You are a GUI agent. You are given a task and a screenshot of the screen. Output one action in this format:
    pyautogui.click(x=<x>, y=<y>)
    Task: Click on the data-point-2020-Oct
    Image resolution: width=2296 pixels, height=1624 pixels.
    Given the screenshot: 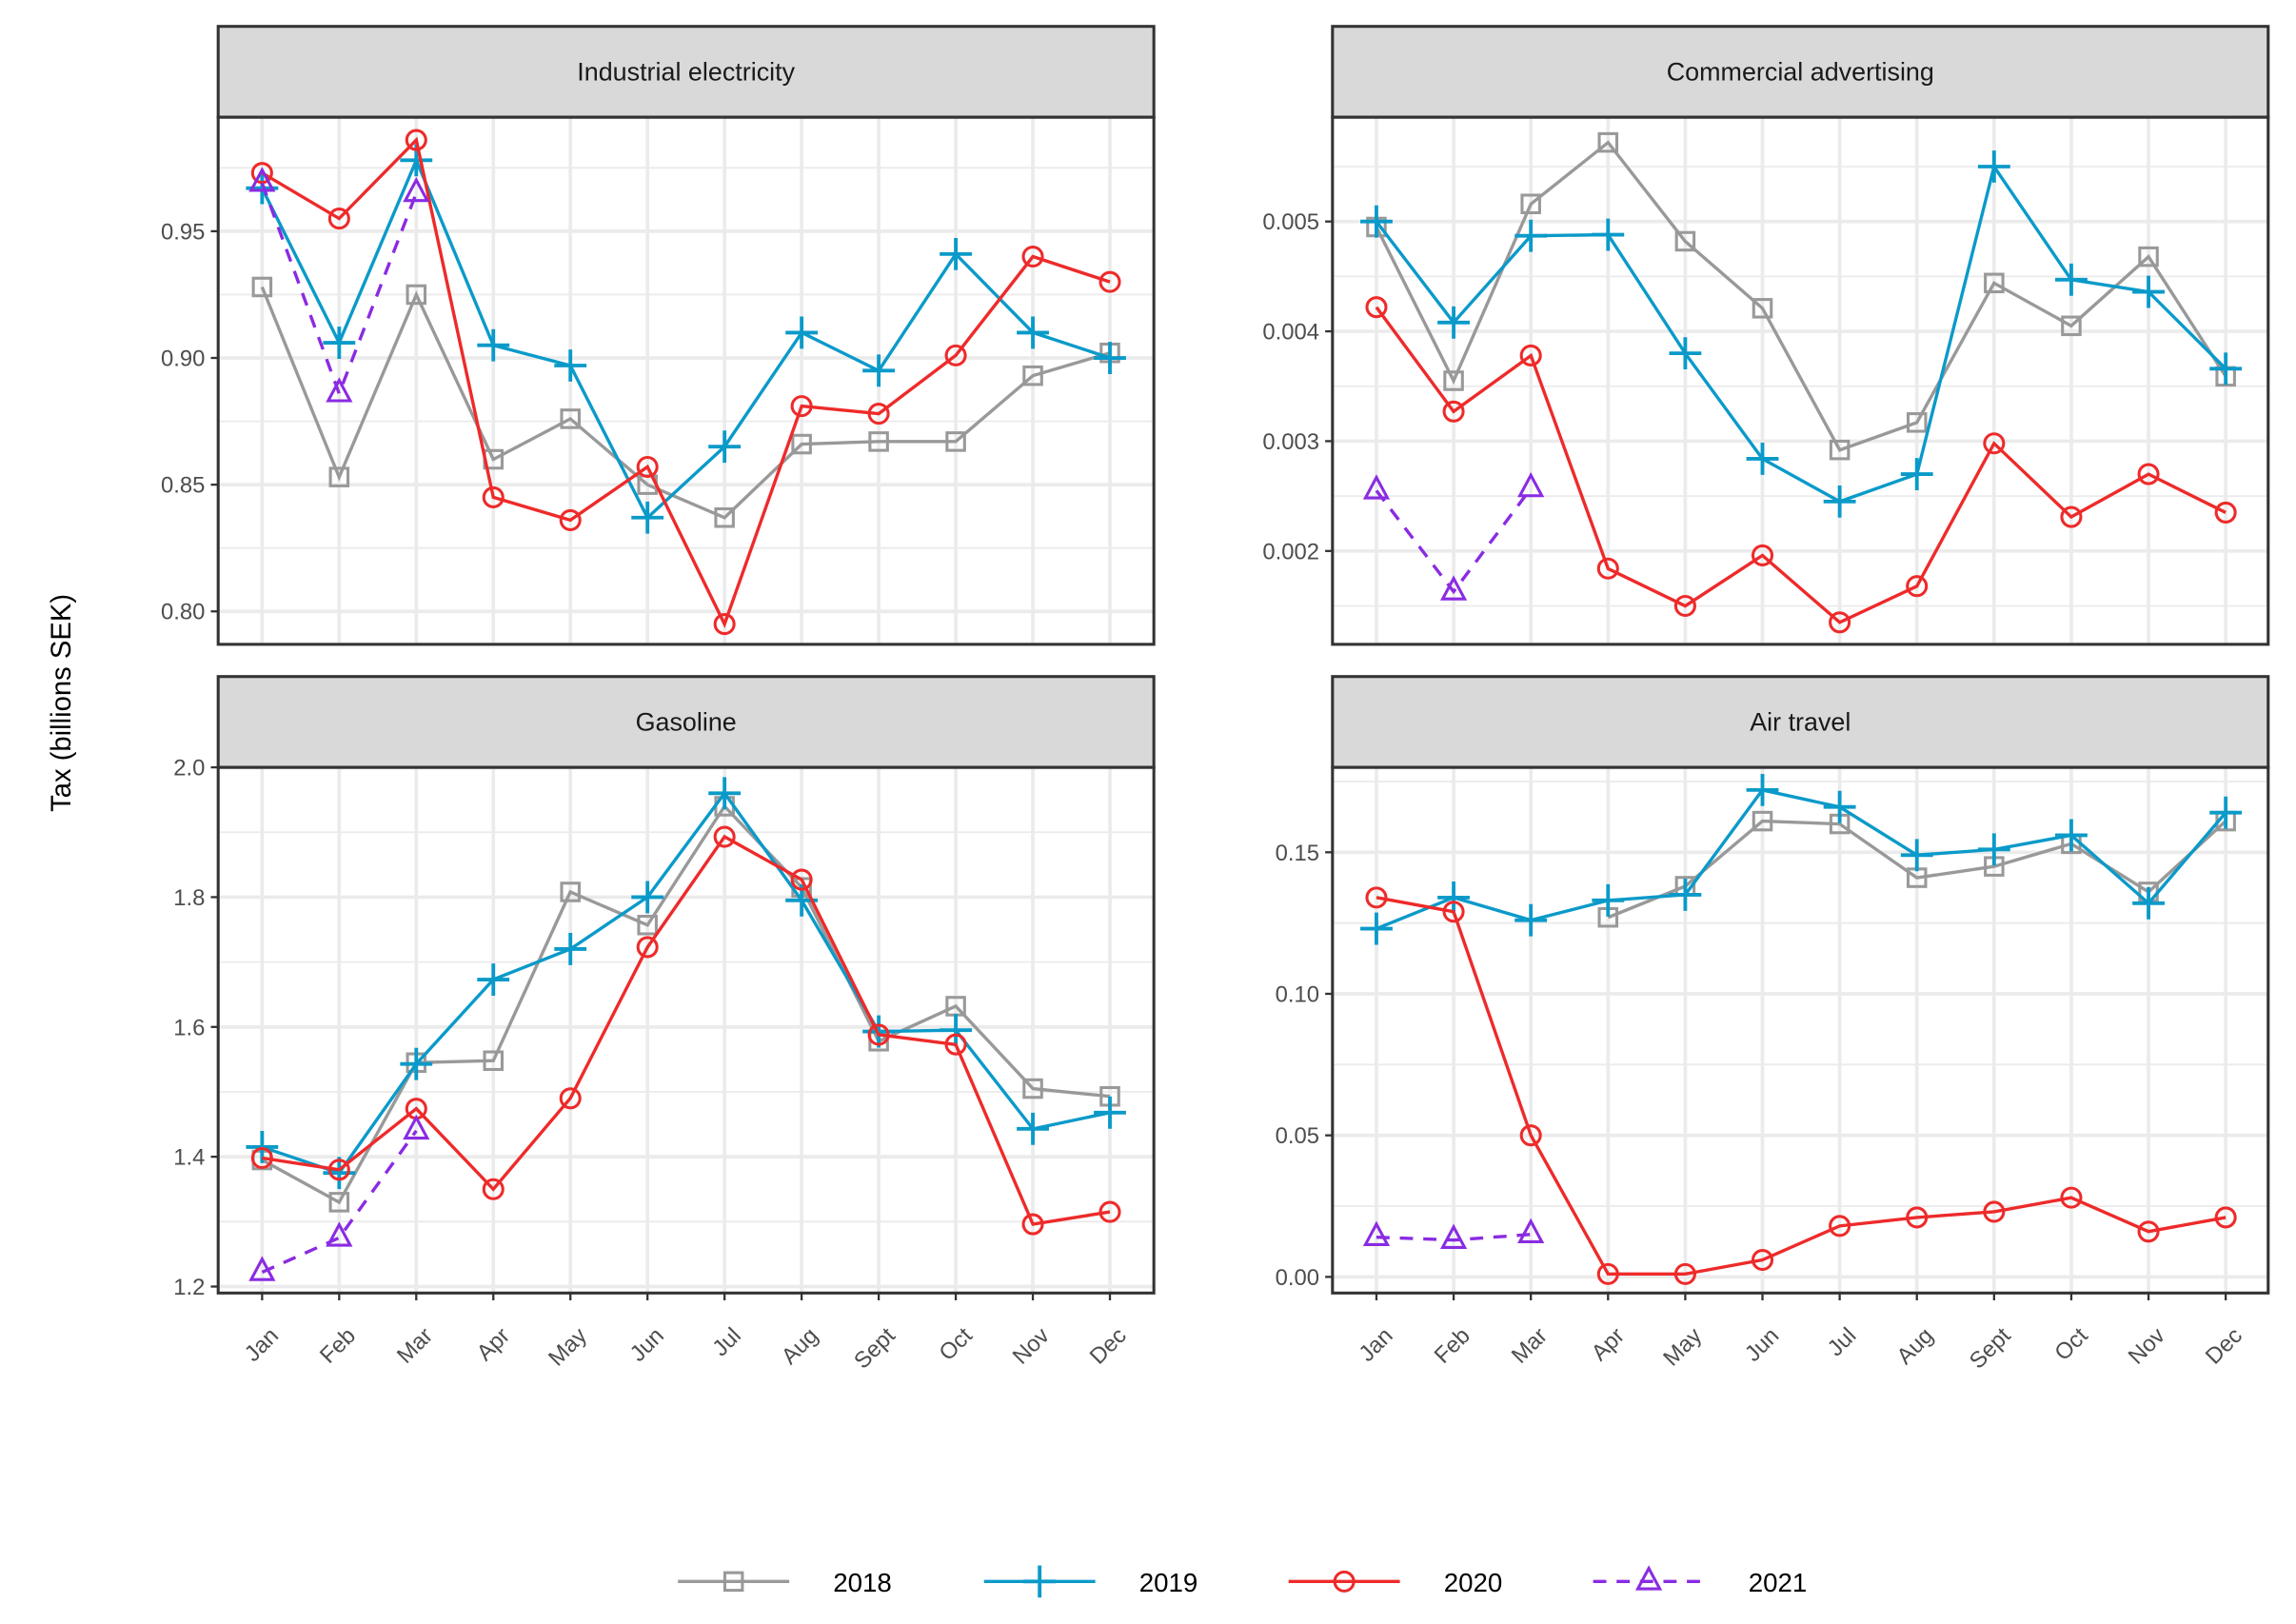 What is the action you would take?
    pyautogui.click(x=2071, y=1197)
    